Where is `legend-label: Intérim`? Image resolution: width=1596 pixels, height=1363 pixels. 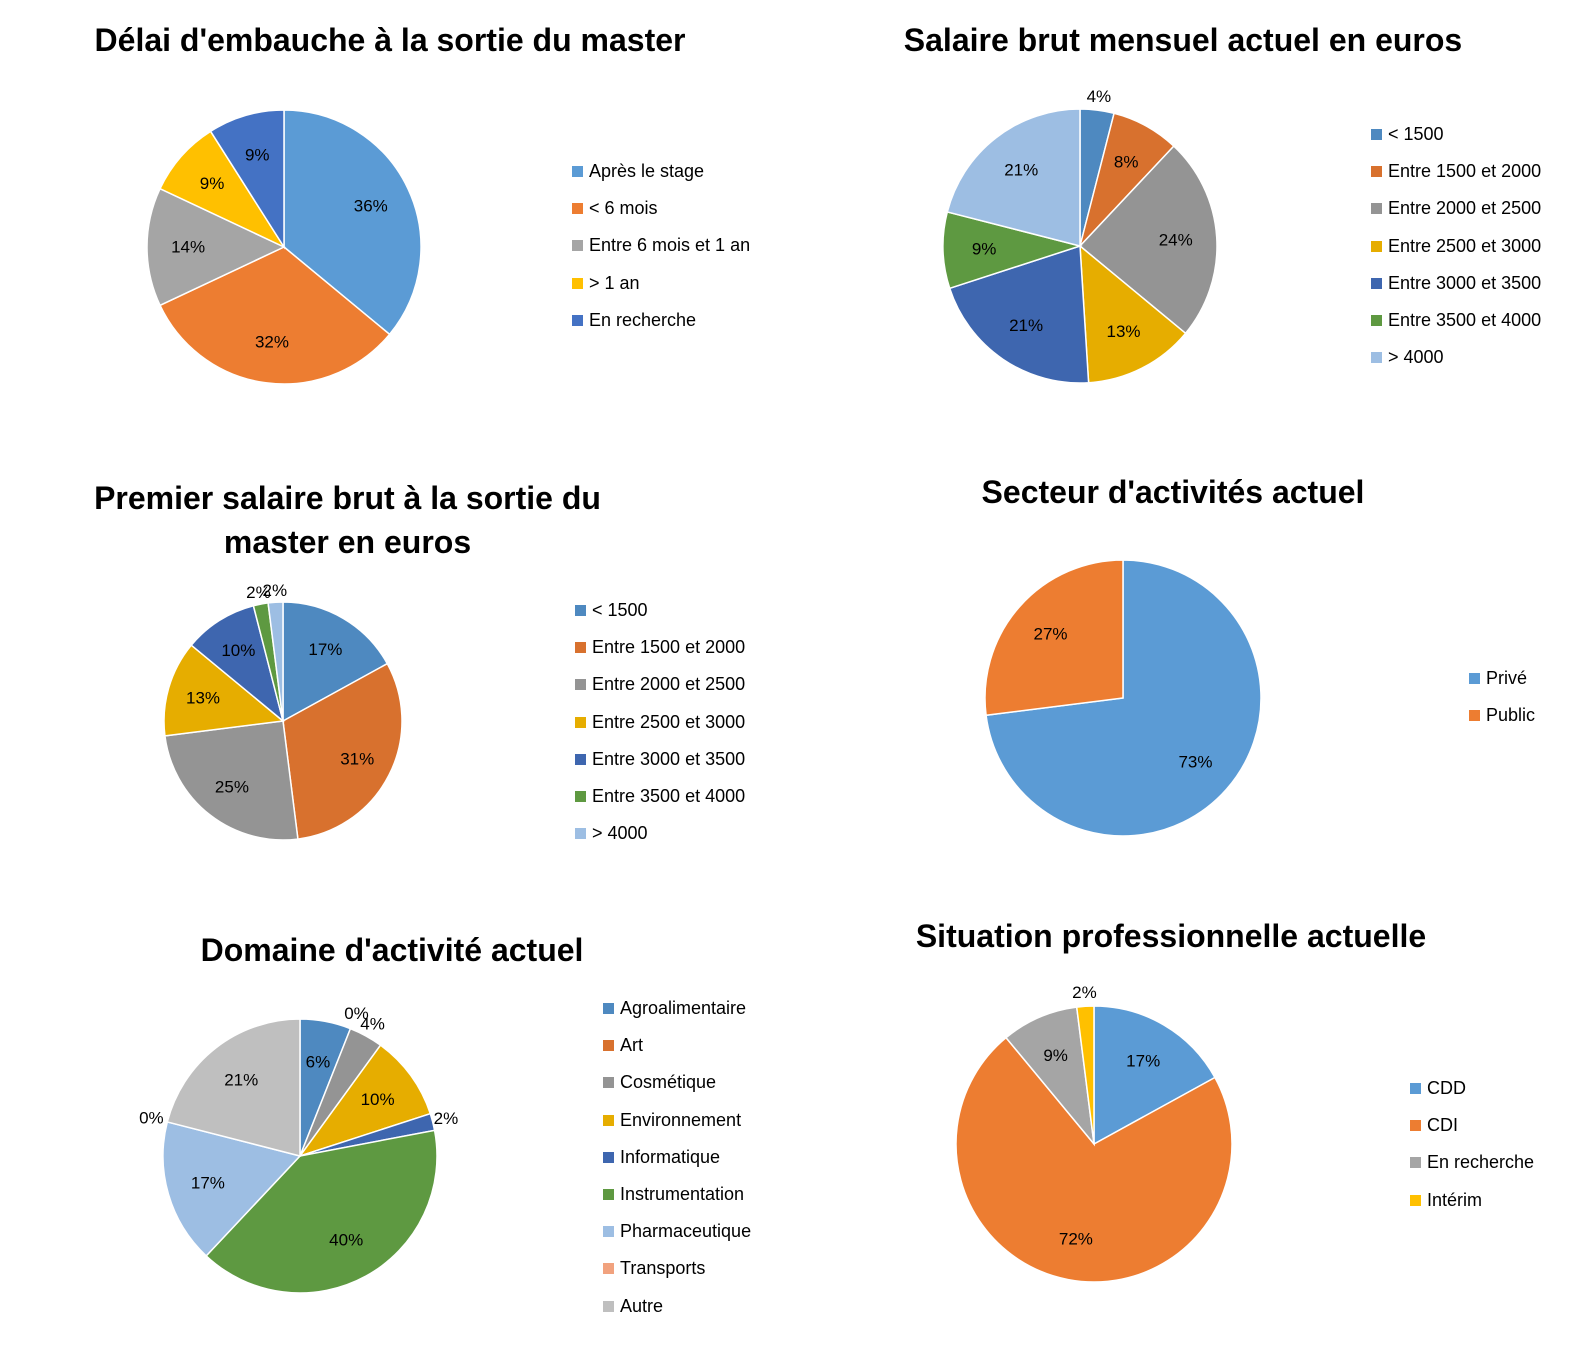 legend-label: Intérim is located at coordinates (1455, 1199).